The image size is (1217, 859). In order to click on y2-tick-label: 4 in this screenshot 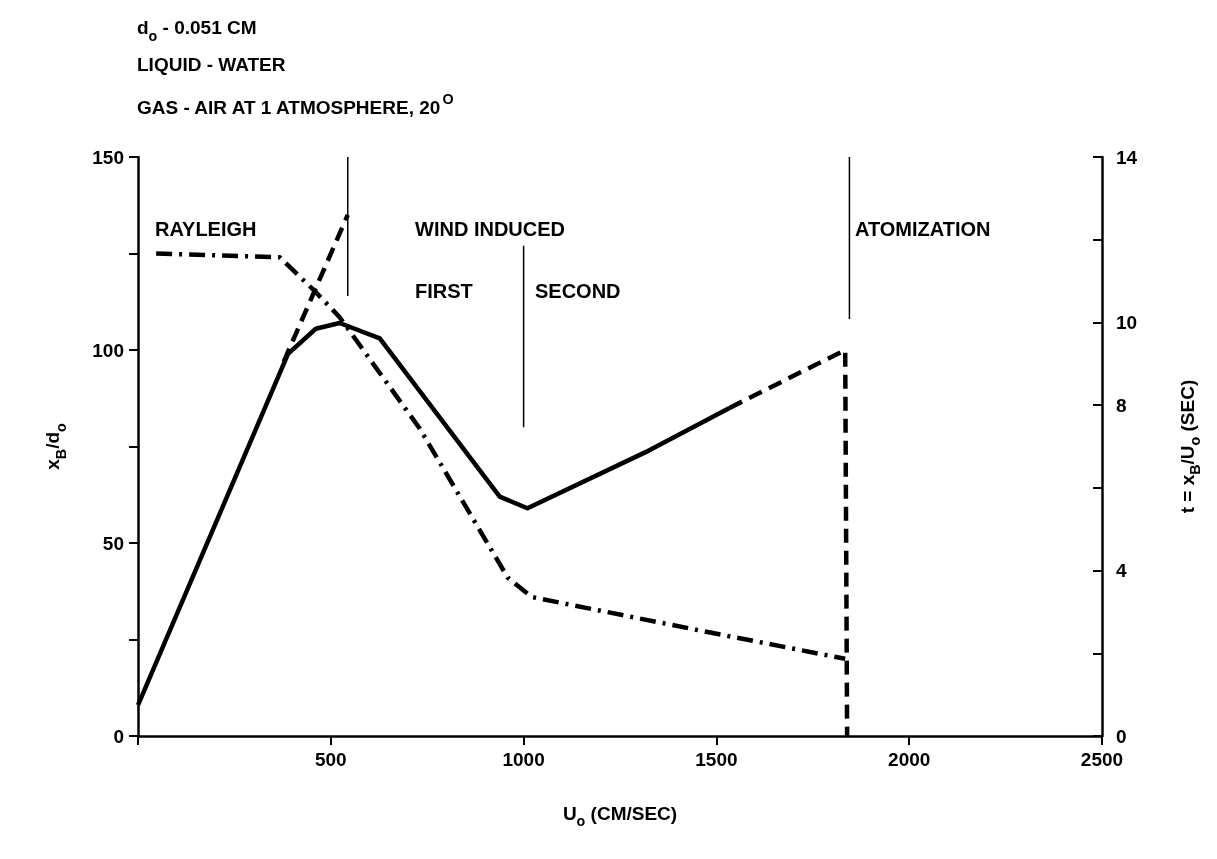, I will do `click(1121, 571)`.